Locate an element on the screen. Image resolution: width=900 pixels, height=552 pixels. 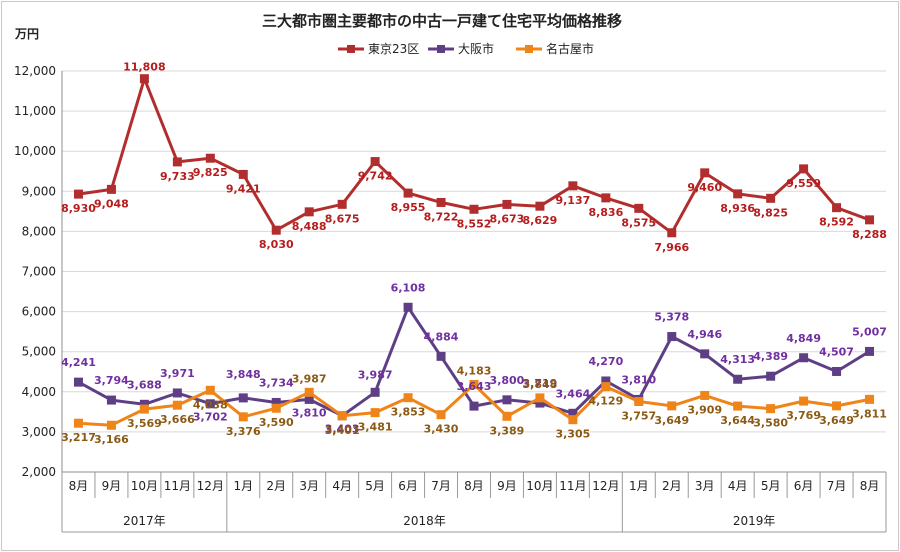
x-category-label: 8月 is located at coordinates (79, 486).